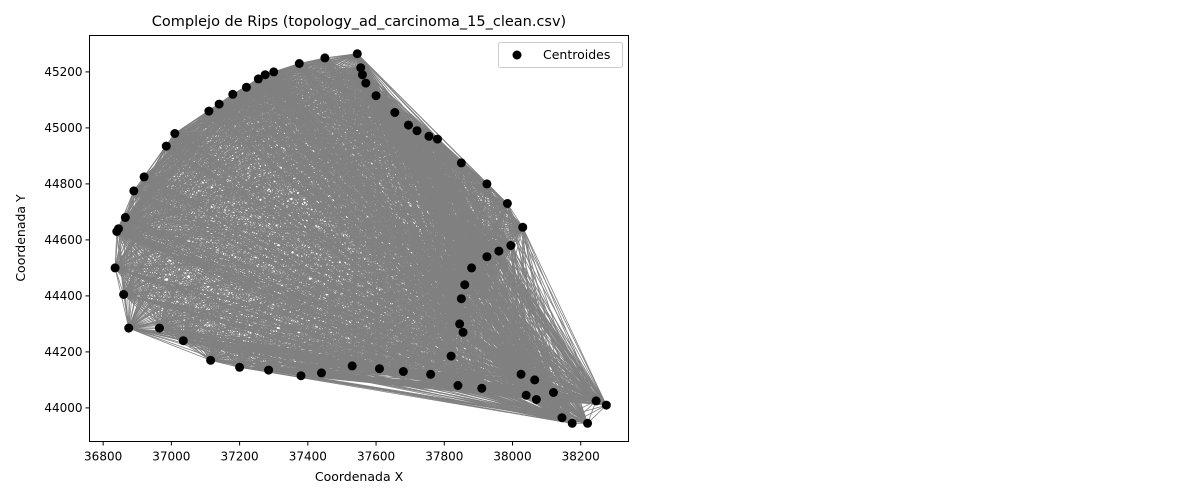 The width and height of the screenshot is (1200, 500). I want to click on legend-marker, so click(517, 55).